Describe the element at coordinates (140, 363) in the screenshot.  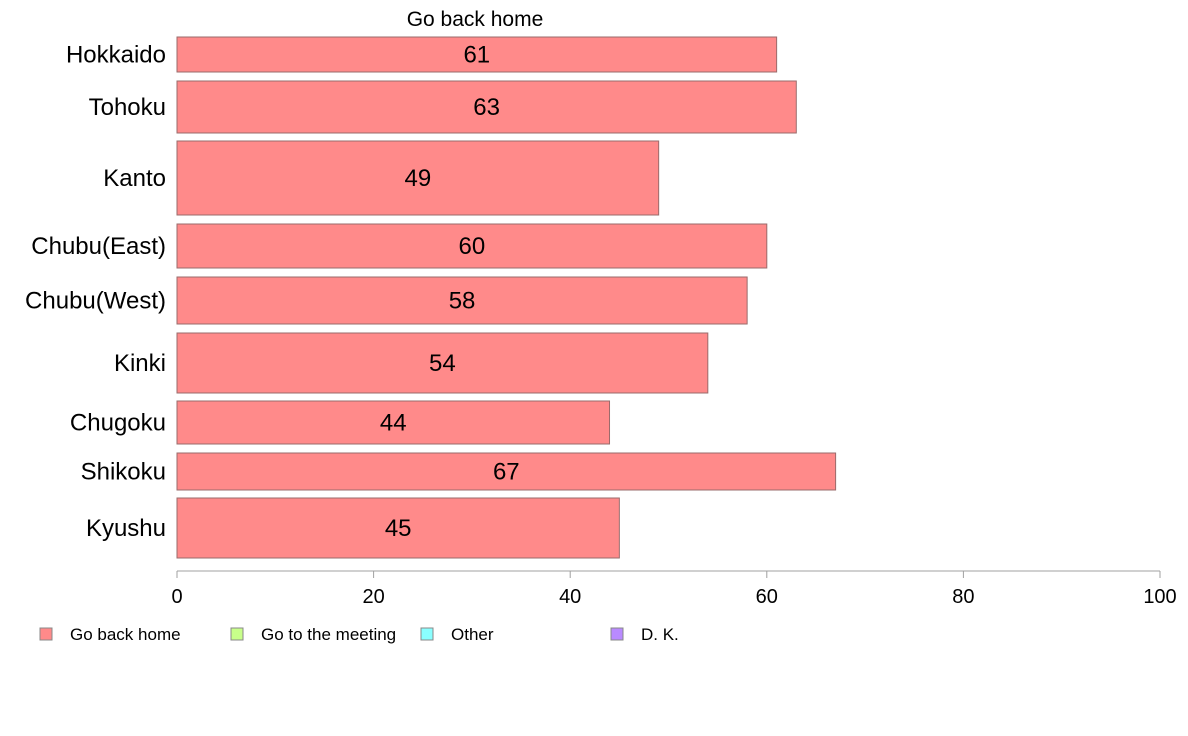
I see `category-label: Kinki` at that location.